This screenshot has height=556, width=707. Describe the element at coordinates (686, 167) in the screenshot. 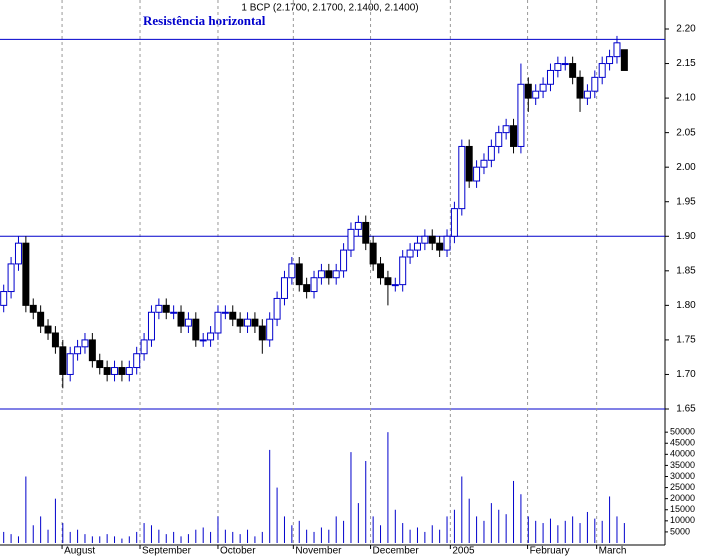

I see `y-tick-label: 2.00` at that location.